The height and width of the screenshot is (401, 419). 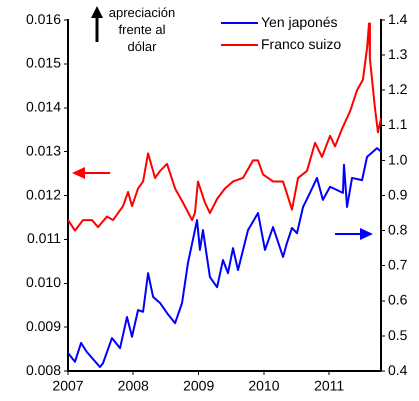 What do you see at coordinates (301, 44) in the screenshot?
I see `legend-label: Franco suizo` at bounding box center [301, 44].